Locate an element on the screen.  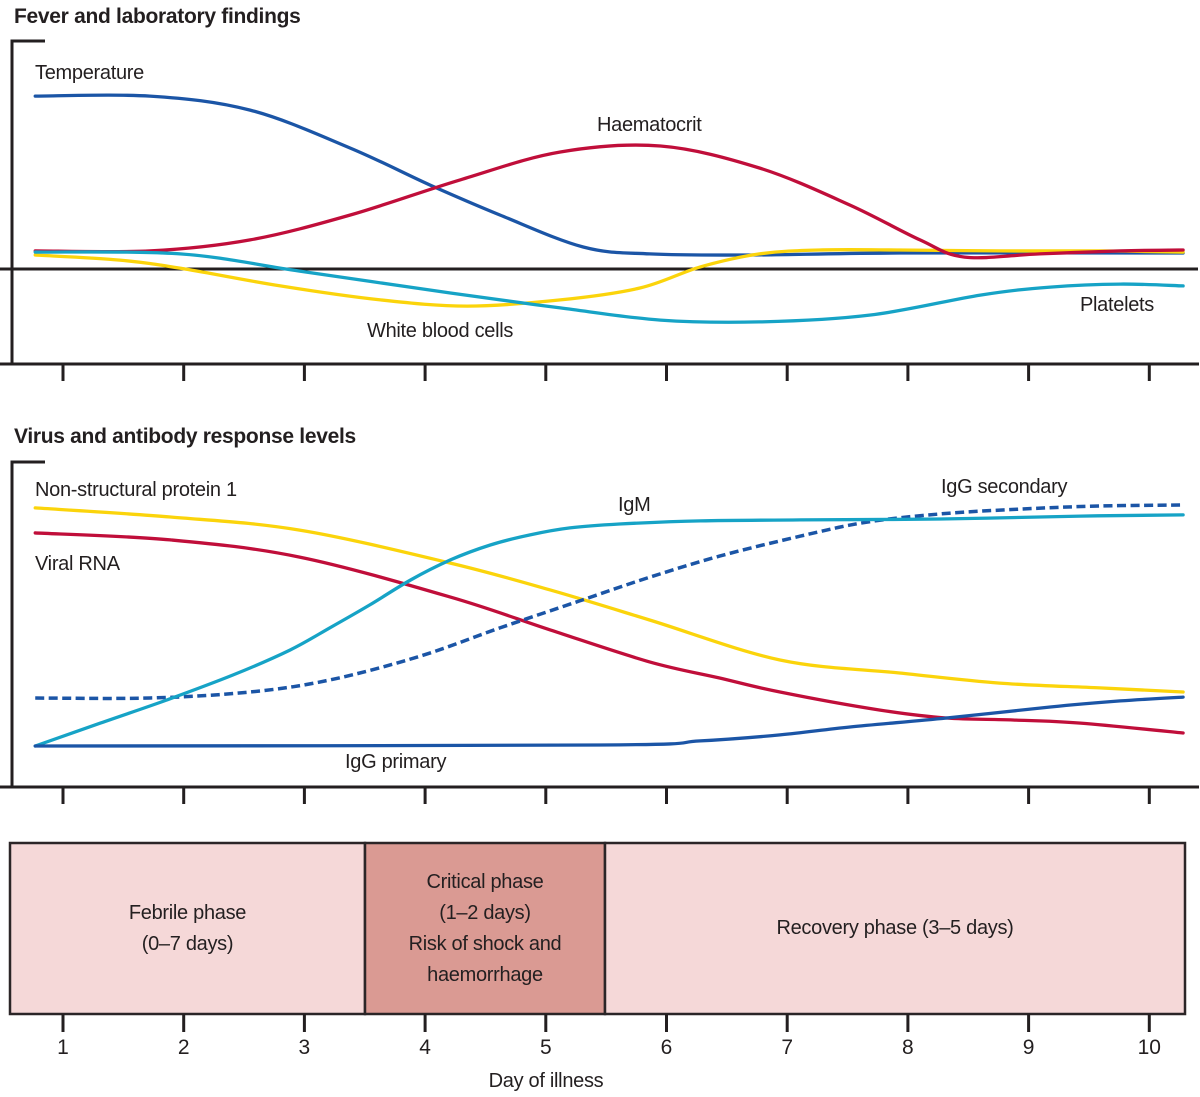
x-tick-label: 7 is located at coordinates (787, 1047).